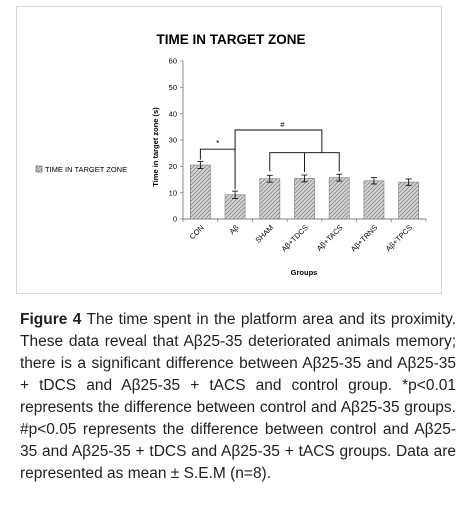  What do you see at coordinates (175, 219) in the screenshot?
I see `y-tick-label: 0` at bounding box center [175, 219].